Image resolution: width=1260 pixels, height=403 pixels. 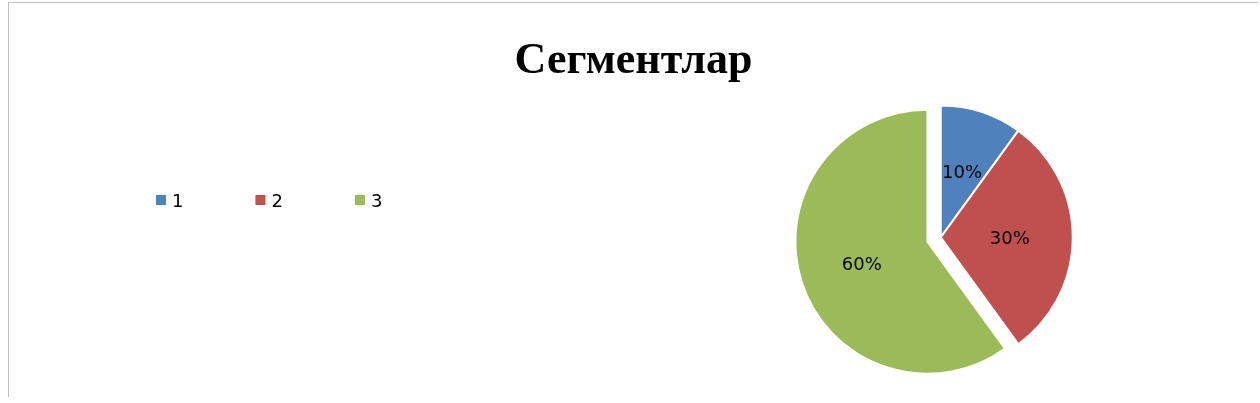 What do you see at coordinates (376, 200) in the screenshot?
I see `legend-label: 3` at bounding box center [376, 200].